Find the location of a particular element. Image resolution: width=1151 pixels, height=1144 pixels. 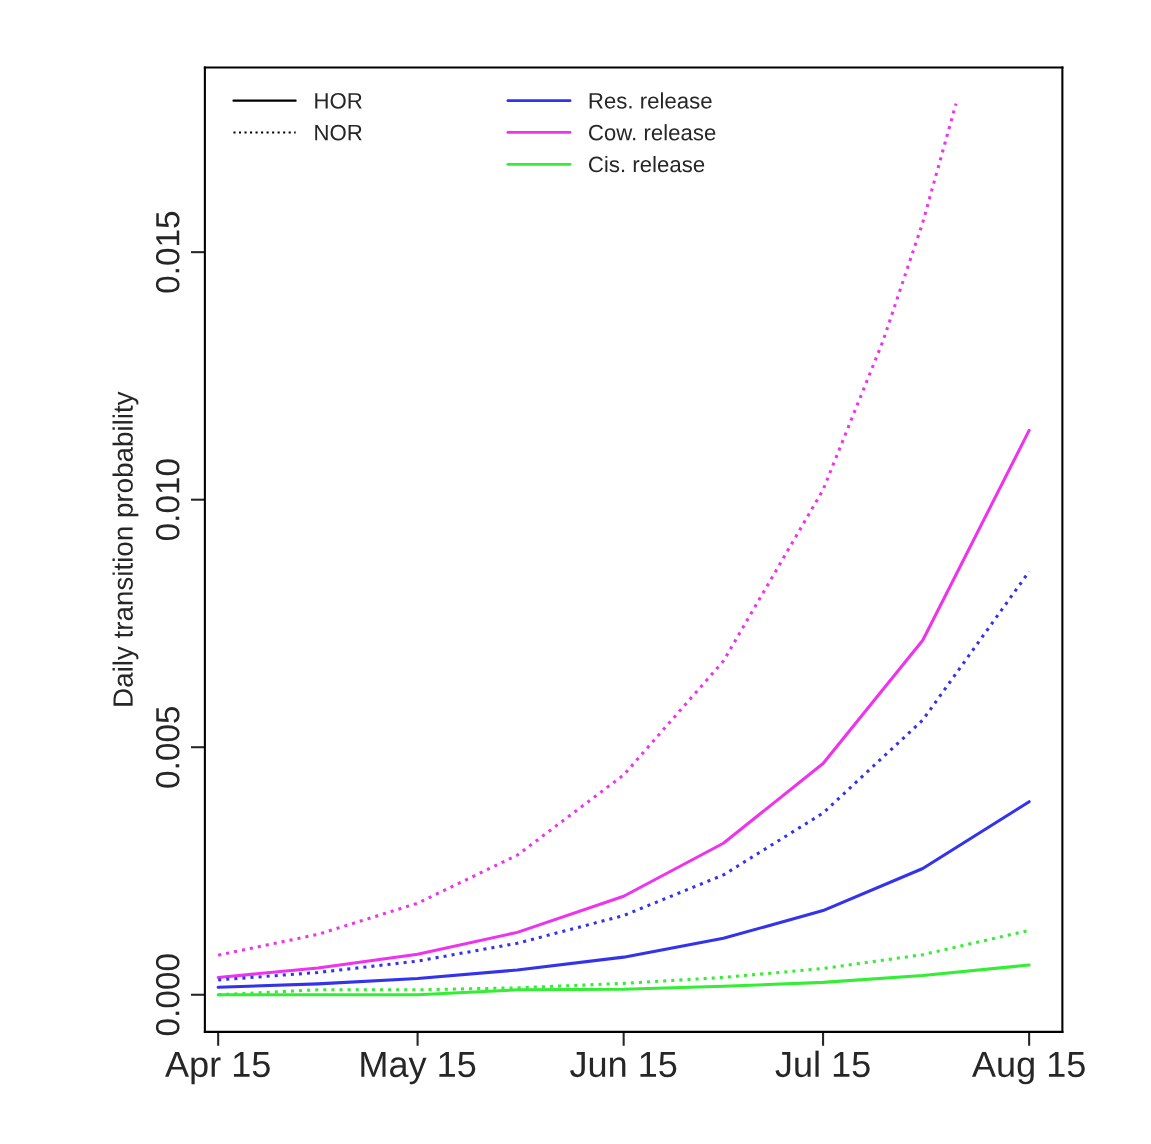

annotation: NOR is located at coordinates (338, 132).